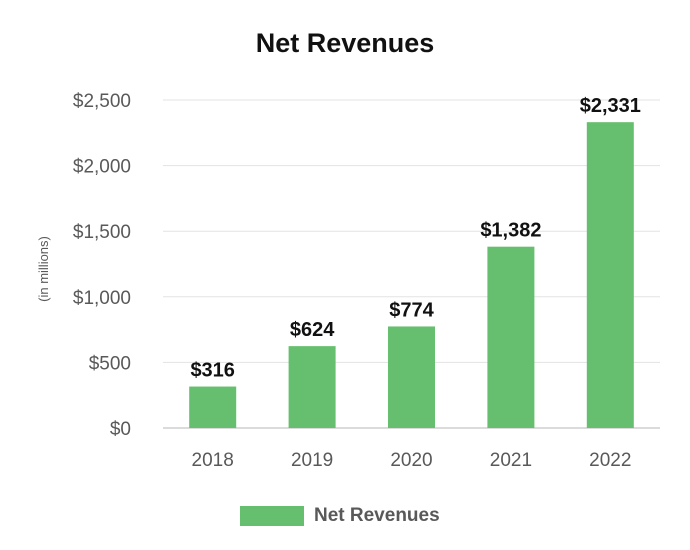 The width and height of the screenshot is (690, 550). What do you see at coordinates (377, 515) in the screenshot?
I see `legend-label: Net Revenues` at bounding box center [377, 515].